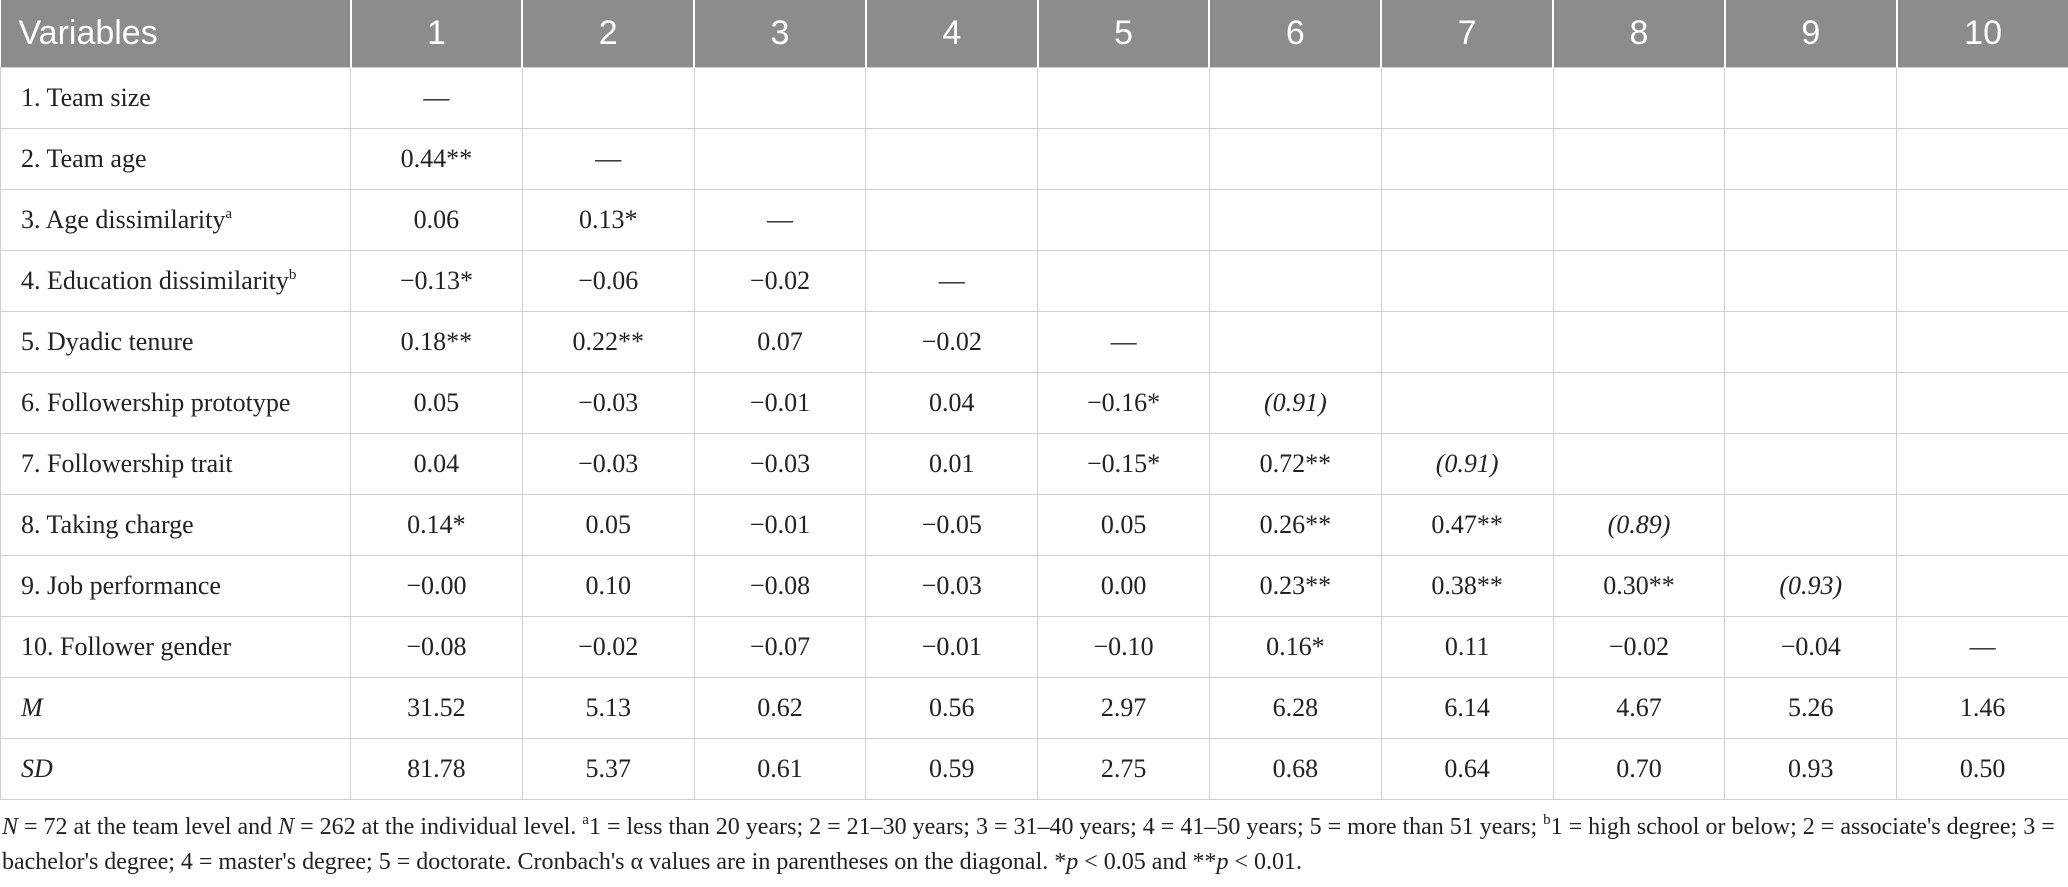 Image resolution: width=2068 pixels, height=887 pixels. Describe the element at coordinates (123, 219) in the screenshot. I see `row-label-text: 3. Age dissimilarity` at that location.